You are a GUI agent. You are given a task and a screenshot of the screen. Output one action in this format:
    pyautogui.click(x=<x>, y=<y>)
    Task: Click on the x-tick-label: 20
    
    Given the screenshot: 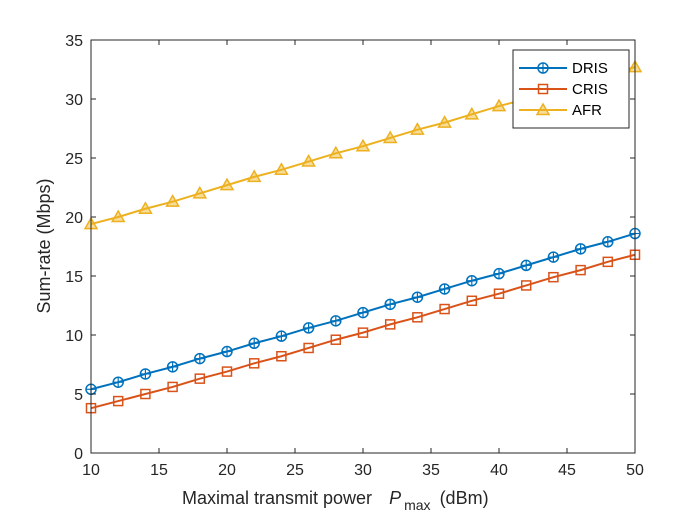 What is the action you would take?
    pyautogui.click(x=227, y=470)
    